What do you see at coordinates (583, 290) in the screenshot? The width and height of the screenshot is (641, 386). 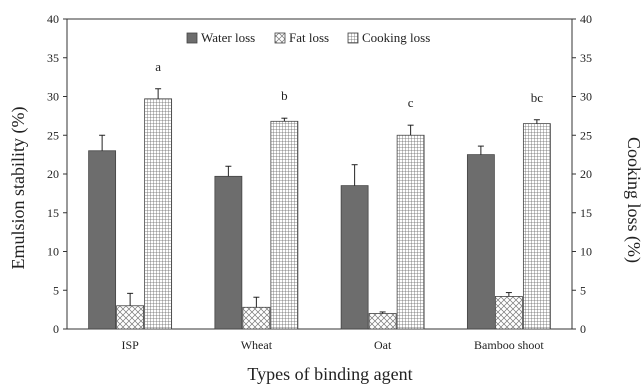 I see `right-tick-label: 5` at bounding box center [583, 290].